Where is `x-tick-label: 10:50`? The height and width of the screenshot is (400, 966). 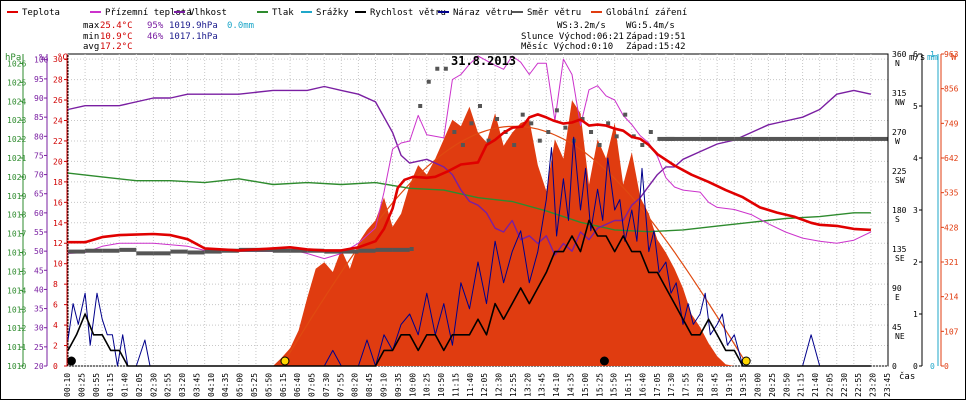
x-tick-label: 10:50 is located at coordinates (441, 385).